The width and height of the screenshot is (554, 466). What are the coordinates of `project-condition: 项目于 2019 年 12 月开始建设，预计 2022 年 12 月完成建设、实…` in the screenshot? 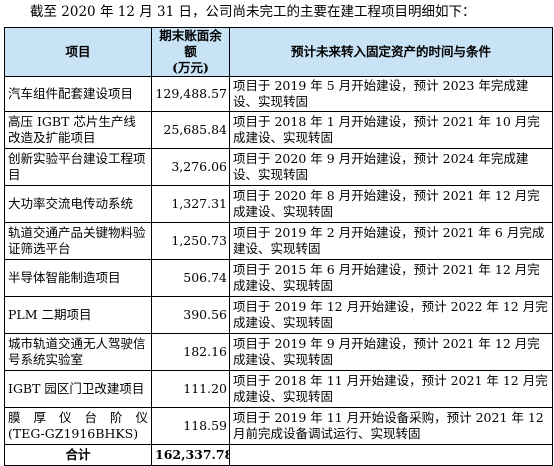 It's located at (391, 315).